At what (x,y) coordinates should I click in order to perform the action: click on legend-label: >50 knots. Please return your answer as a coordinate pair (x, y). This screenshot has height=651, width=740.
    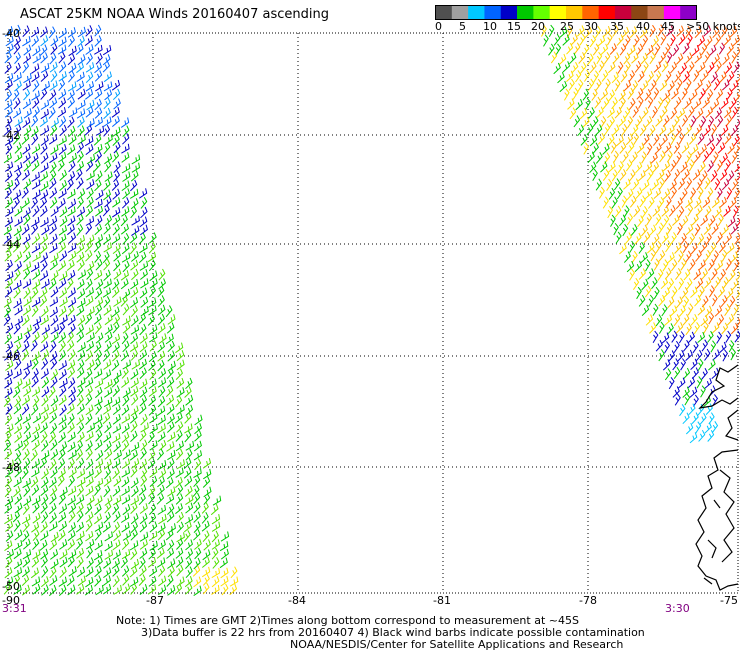
    Looking at the image, I should click on (713, 26).